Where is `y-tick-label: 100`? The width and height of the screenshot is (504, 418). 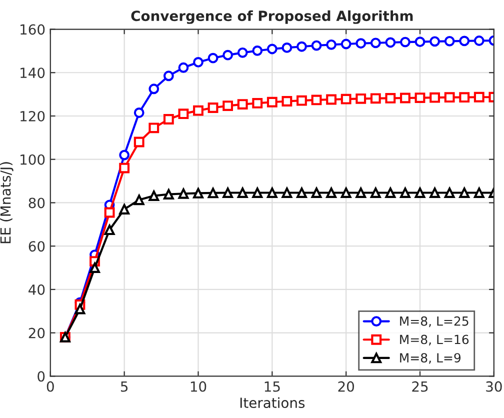
y-tick-label: 100 is located at coordinates (32, 159).